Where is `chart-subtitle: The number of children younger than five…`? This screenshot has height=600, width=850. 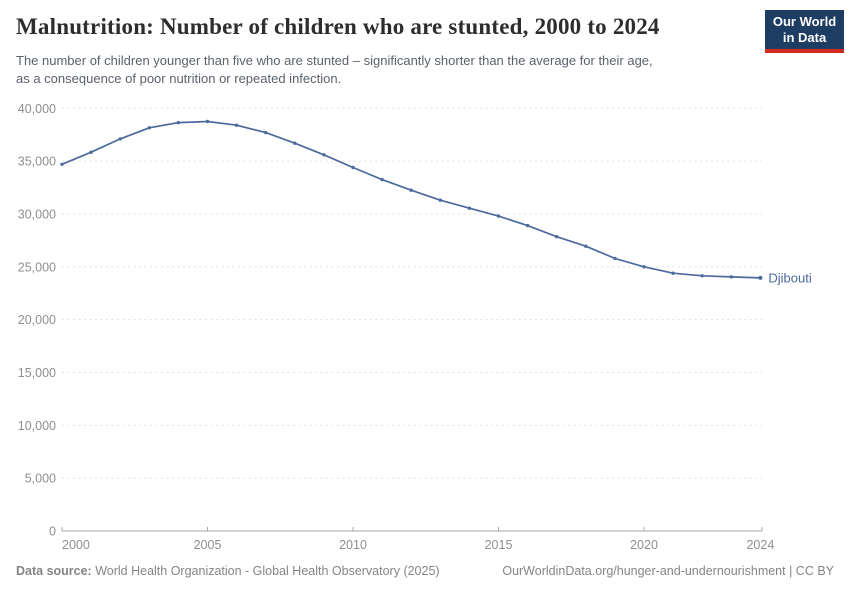
chart-subtitle: The number of children younger than five… is located at coordinates (334, 70).